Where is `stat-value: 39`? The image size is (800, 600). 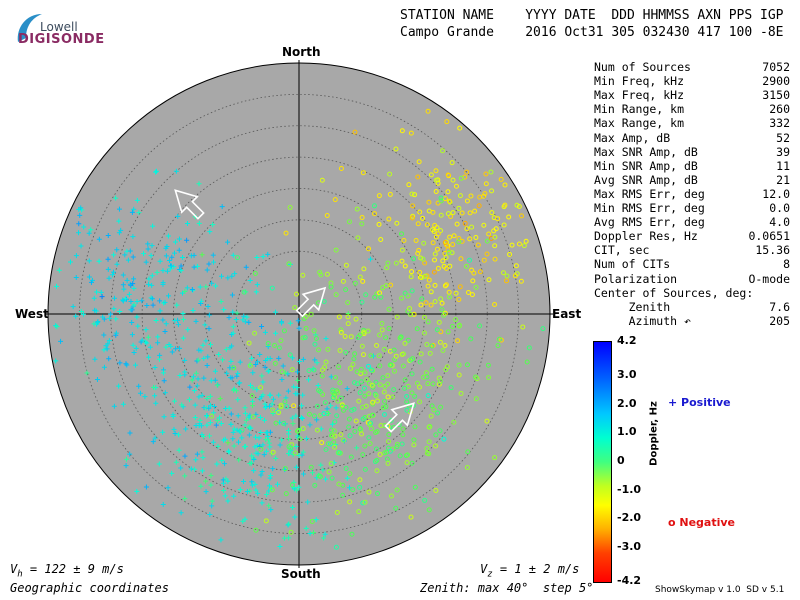
stat-value: 39 is located at coordinates (783, 151).